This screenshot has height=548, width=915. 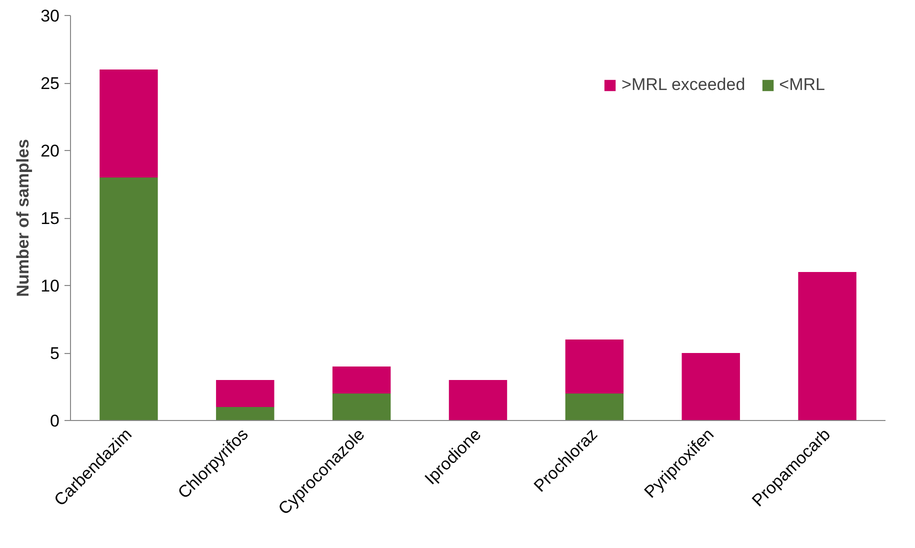 What do you see at coordinates (50, 218) in the screenshot?
I see `y-tick-label: 15` at bounding box center [50, 218].